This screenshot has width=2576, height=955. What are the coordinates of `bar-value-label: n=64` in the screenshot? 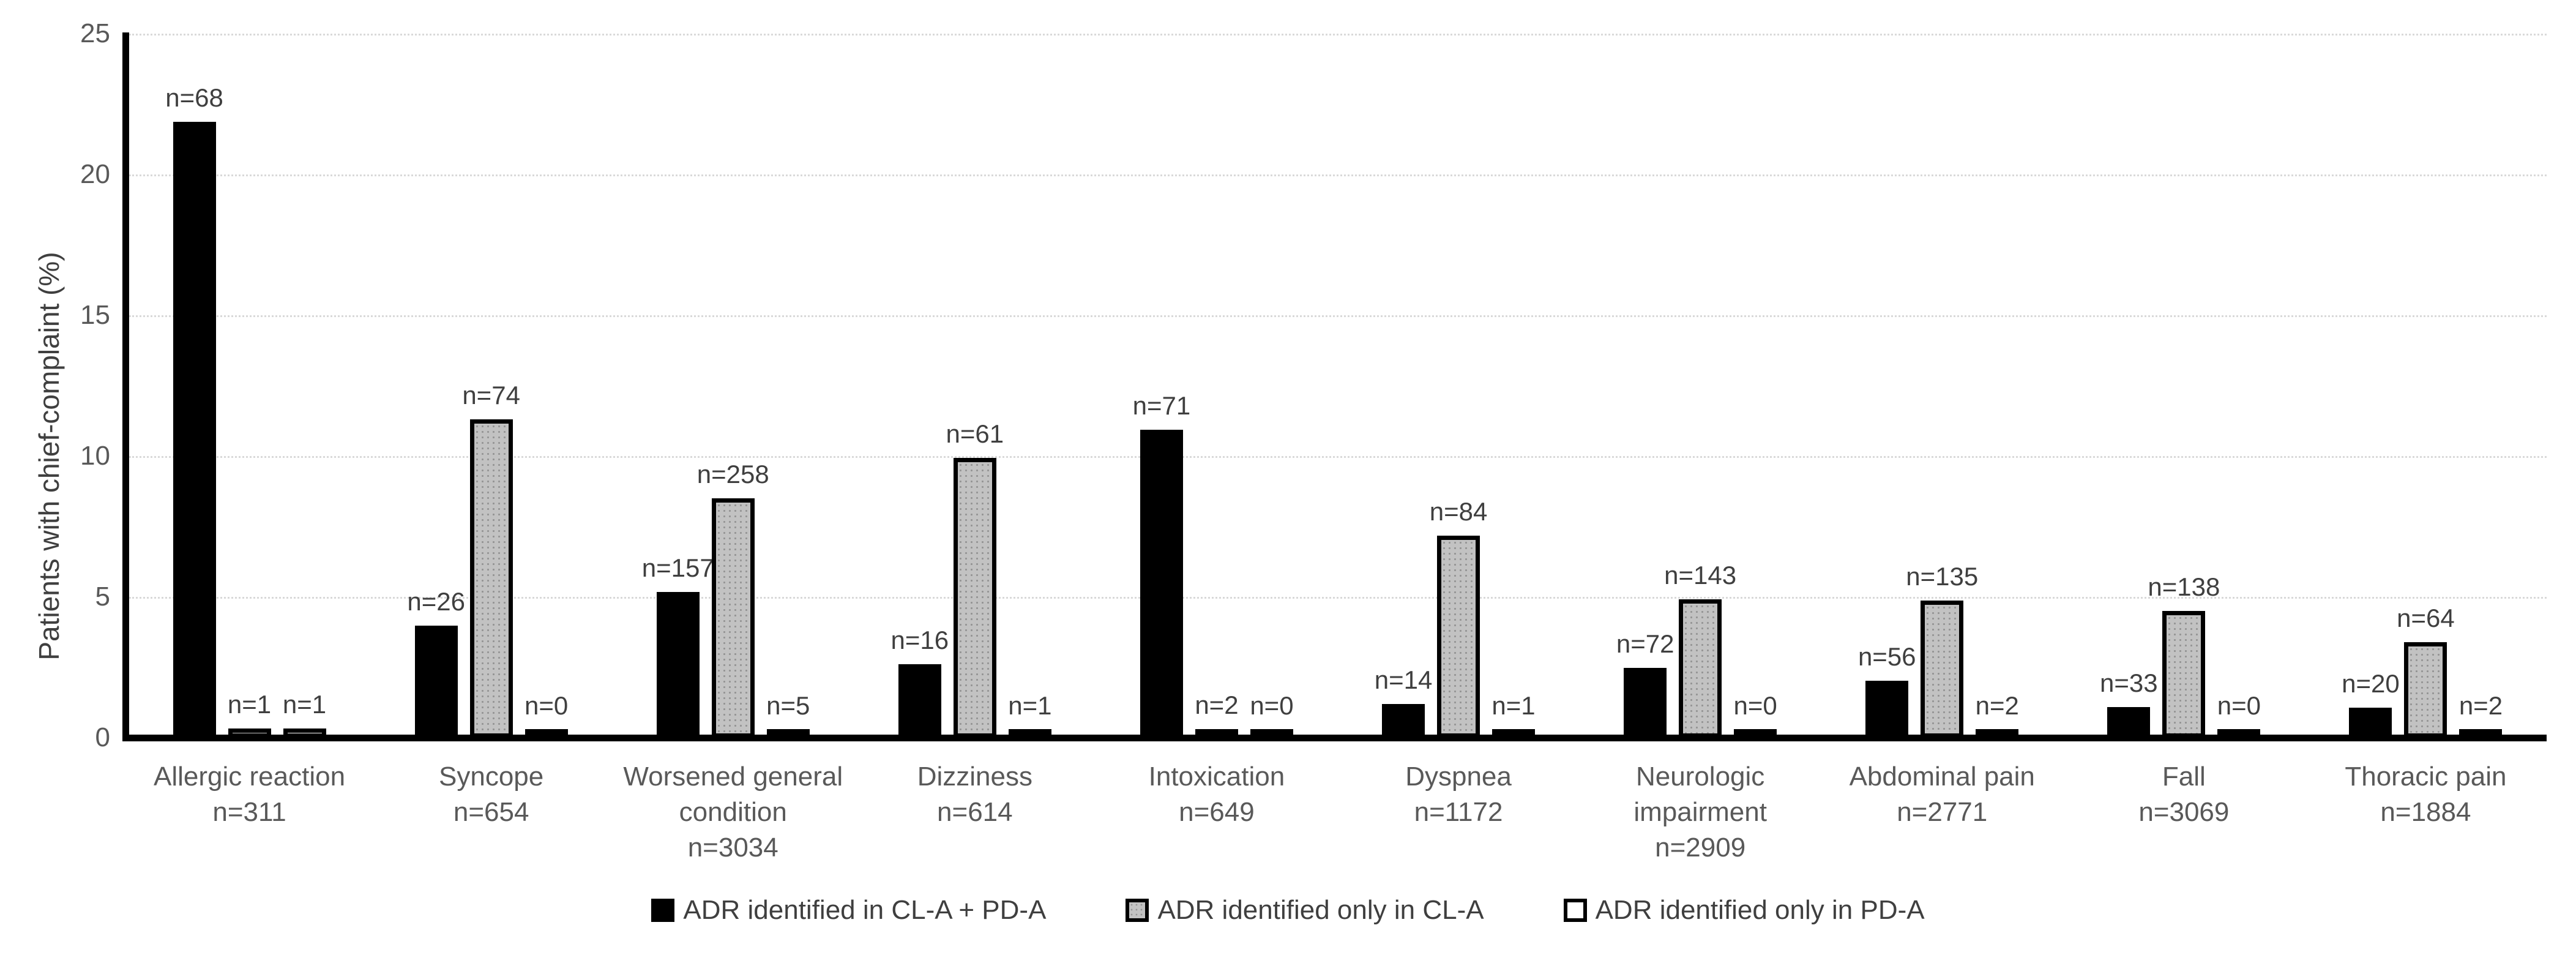 It's located at (2426, 617).